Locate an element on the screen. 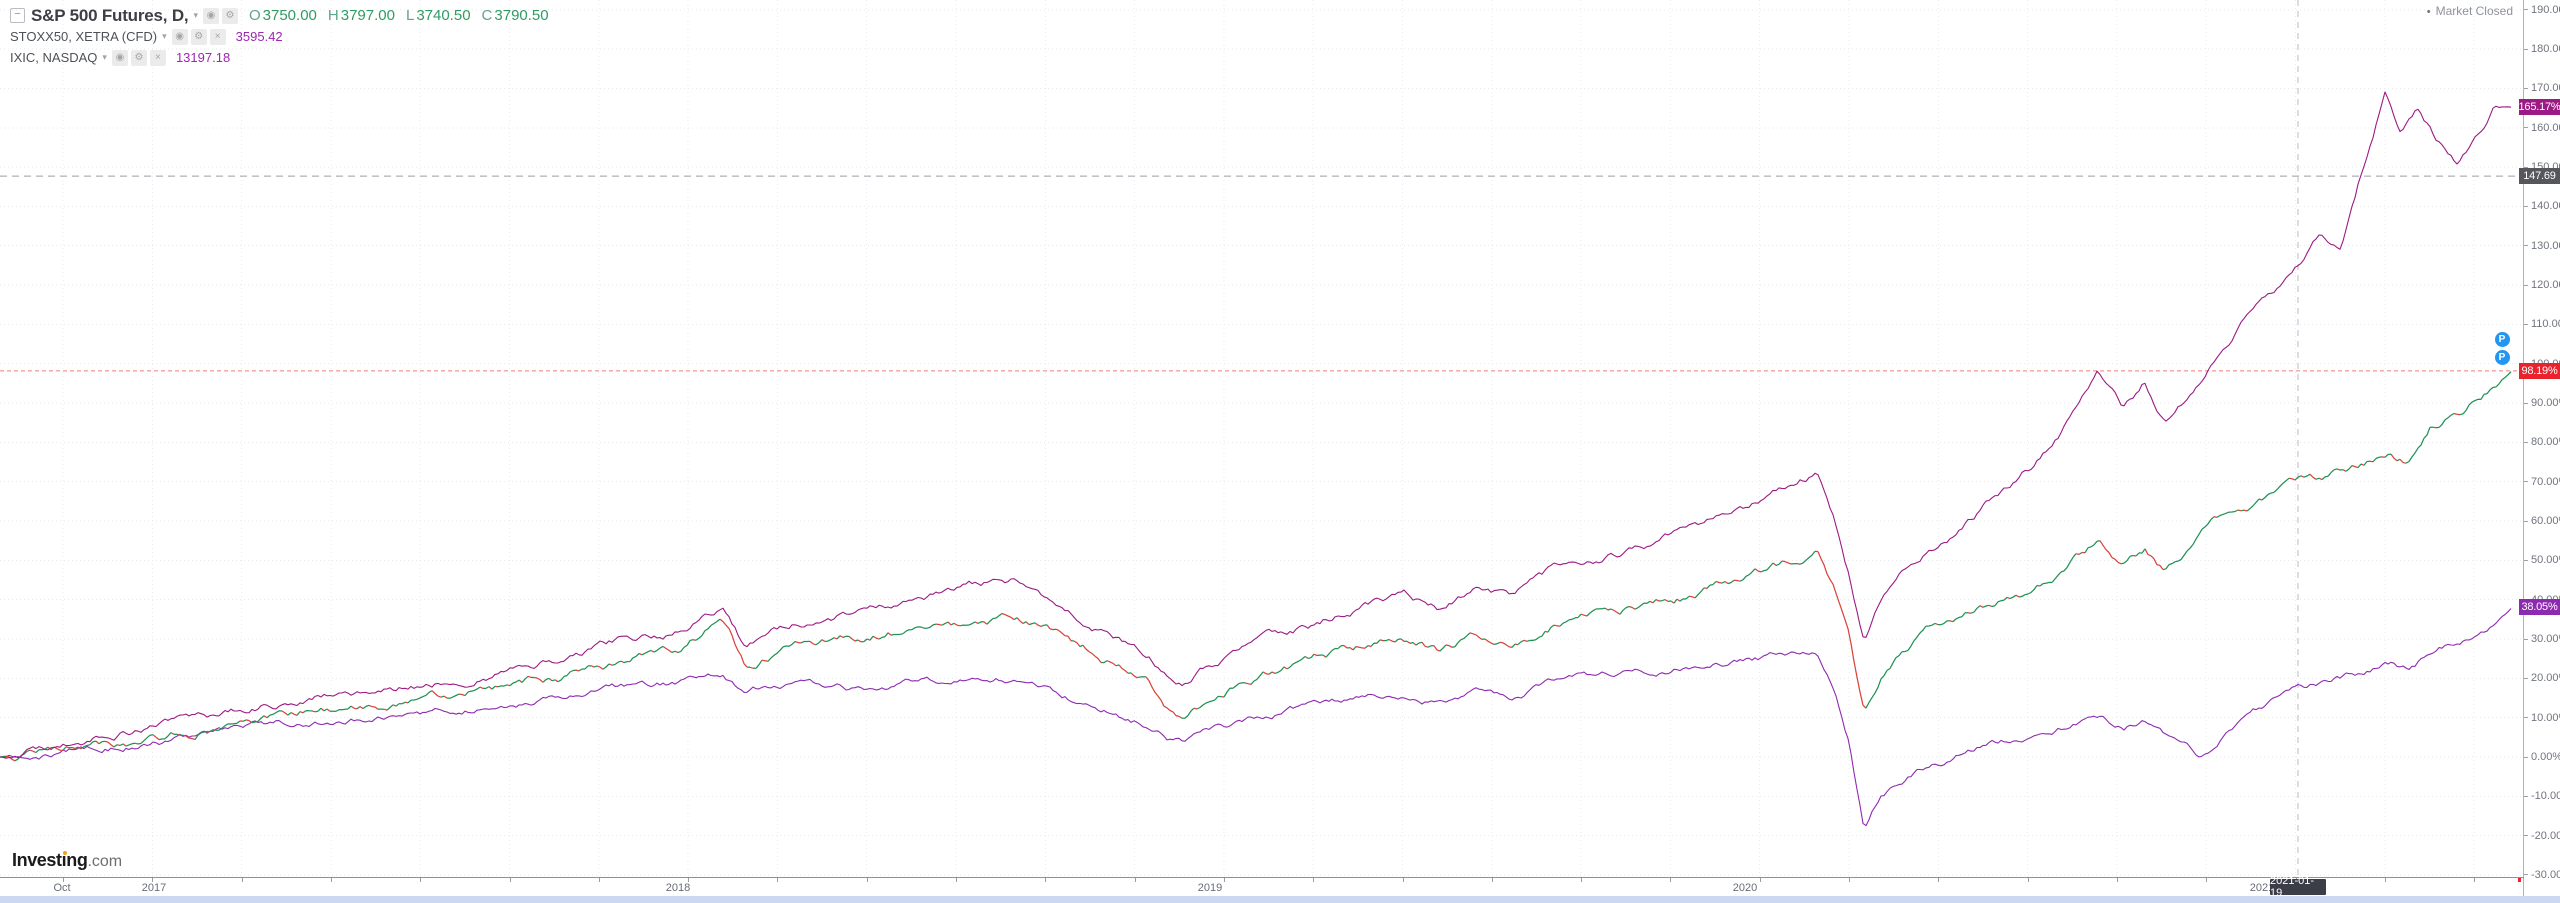  low-value: 3740.50 is located at coordinates (443, 15).